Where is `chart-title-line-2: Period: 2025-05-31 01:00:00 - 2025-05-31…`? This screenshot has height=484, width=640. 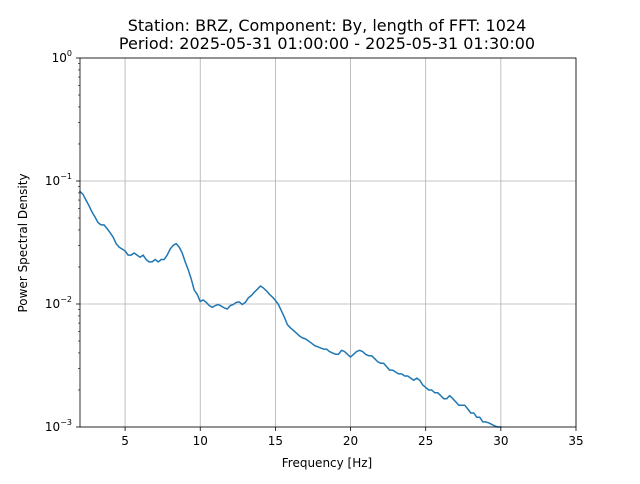 chart-title-line-2: Period: 2025-05-31 01:00:00 - 2025-05-31… is located at coordinates (327, 43).